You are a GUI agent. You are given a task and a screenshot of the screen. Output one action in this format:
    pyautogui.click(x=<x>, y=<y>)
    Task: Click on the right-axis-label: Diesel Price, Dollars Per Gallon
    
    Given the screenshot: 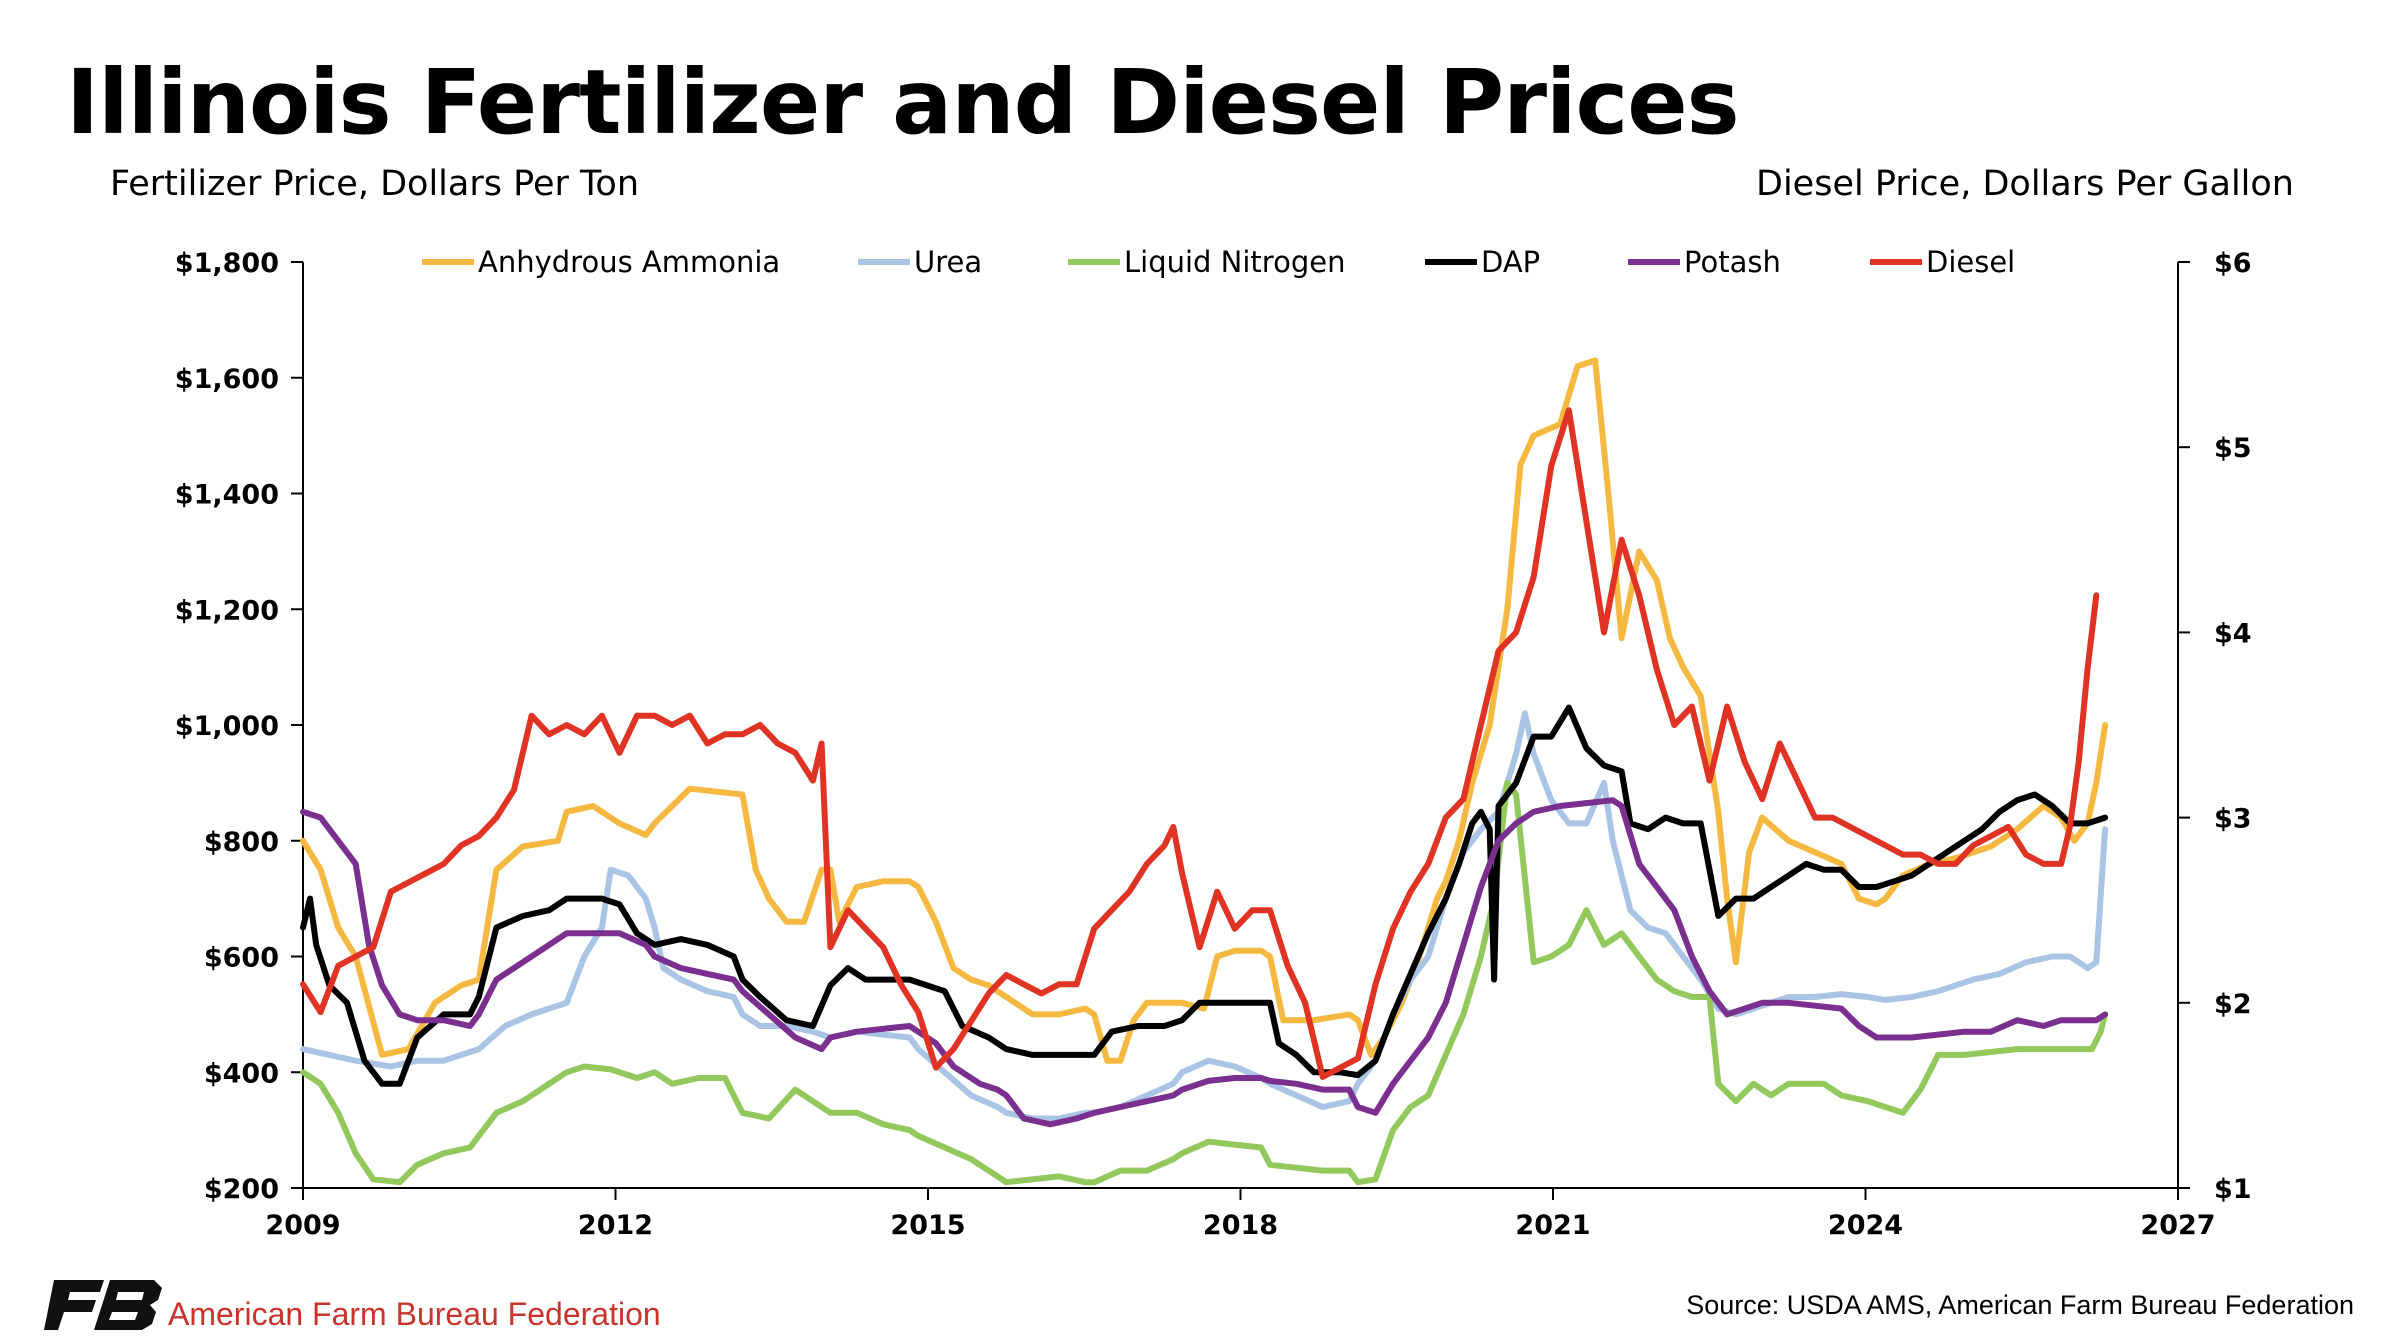 What is the action you would take?
    pyautogui.click(x=2025, y=184)
    